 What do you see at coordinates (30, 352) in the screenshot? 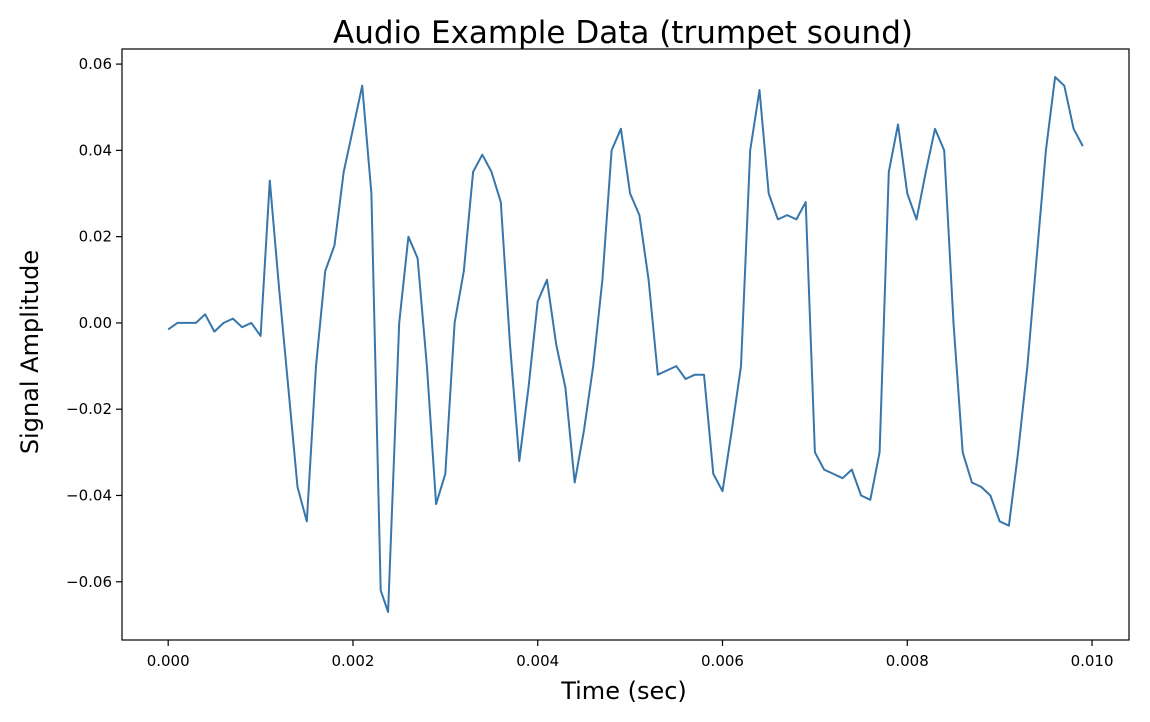
I see `y-axis-label: Signal Amplitude` at bounding box center [30, 352].